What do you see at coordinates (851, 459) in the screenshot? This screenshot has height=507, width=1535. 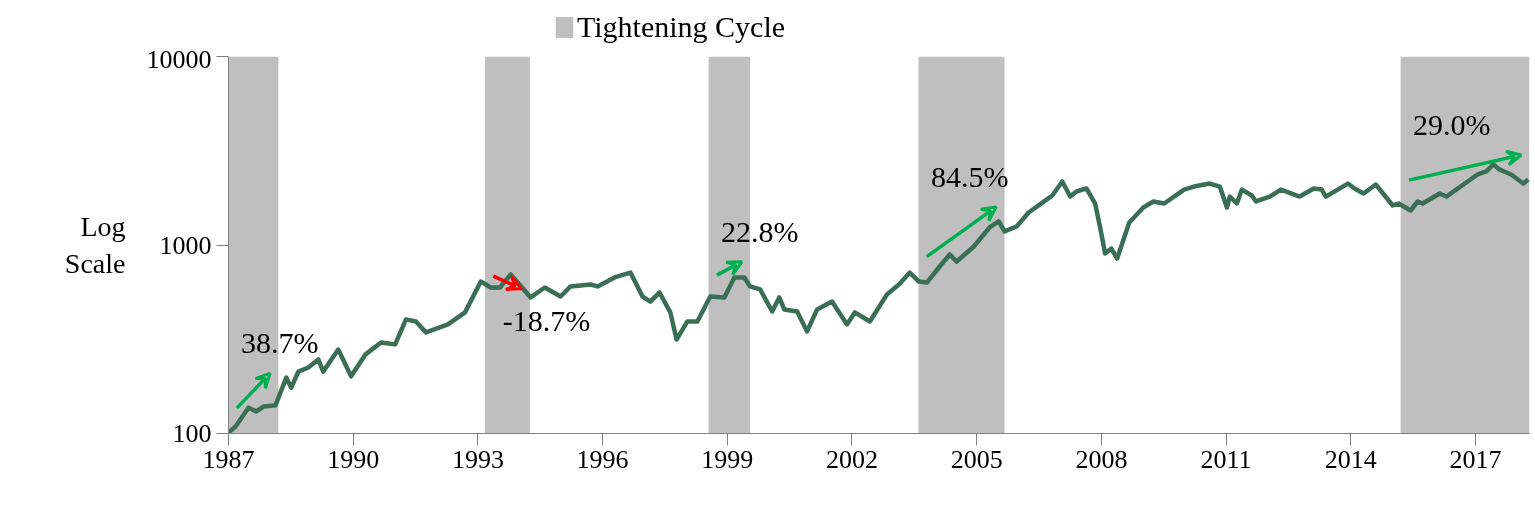 I see `x-tick-label: 2002` at bounding box center [851, 459].